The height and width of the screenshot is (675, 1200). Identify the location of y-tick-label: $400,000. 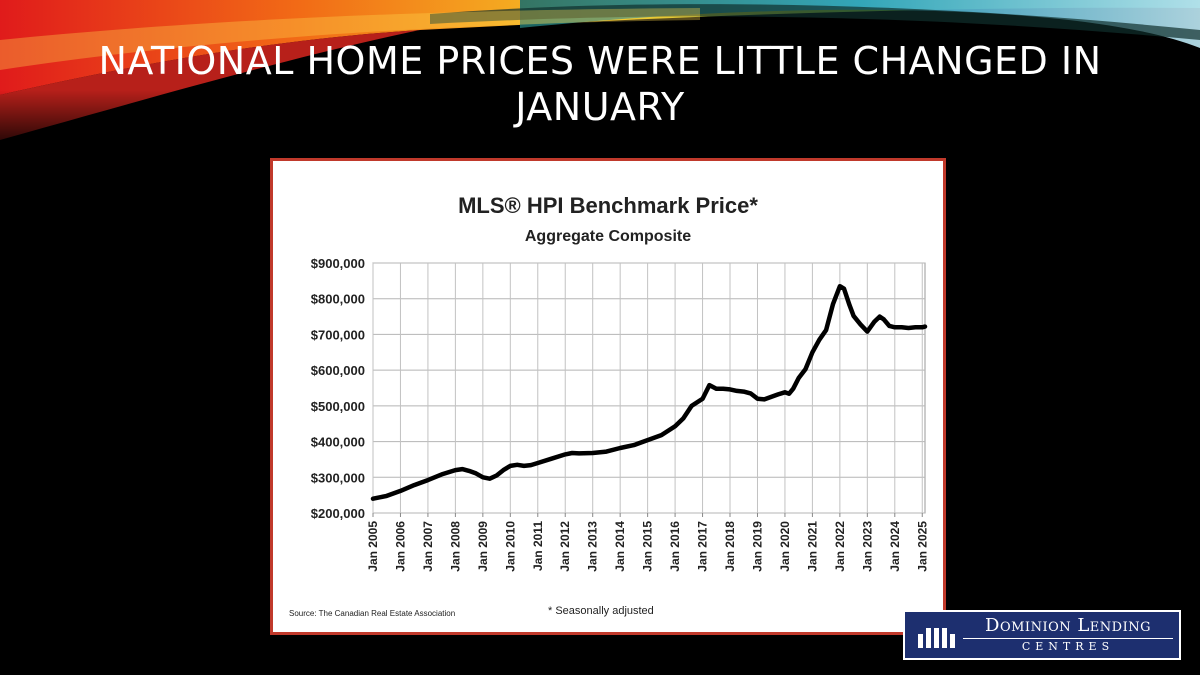
(338, 442).